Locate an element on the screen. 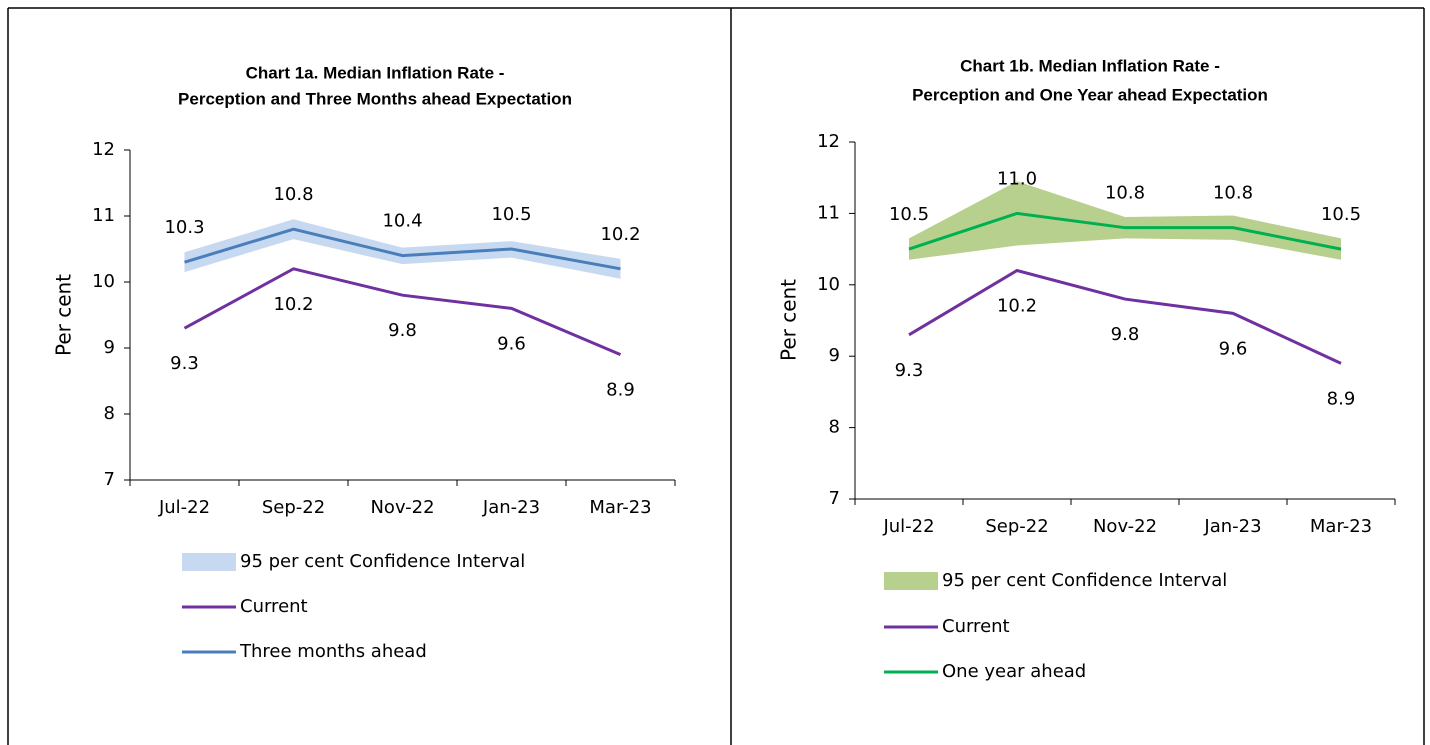 The image size is (1430, 745). chart-title: Chart 1a. Median Inflation Rate - is located at coordinates (375, 72).